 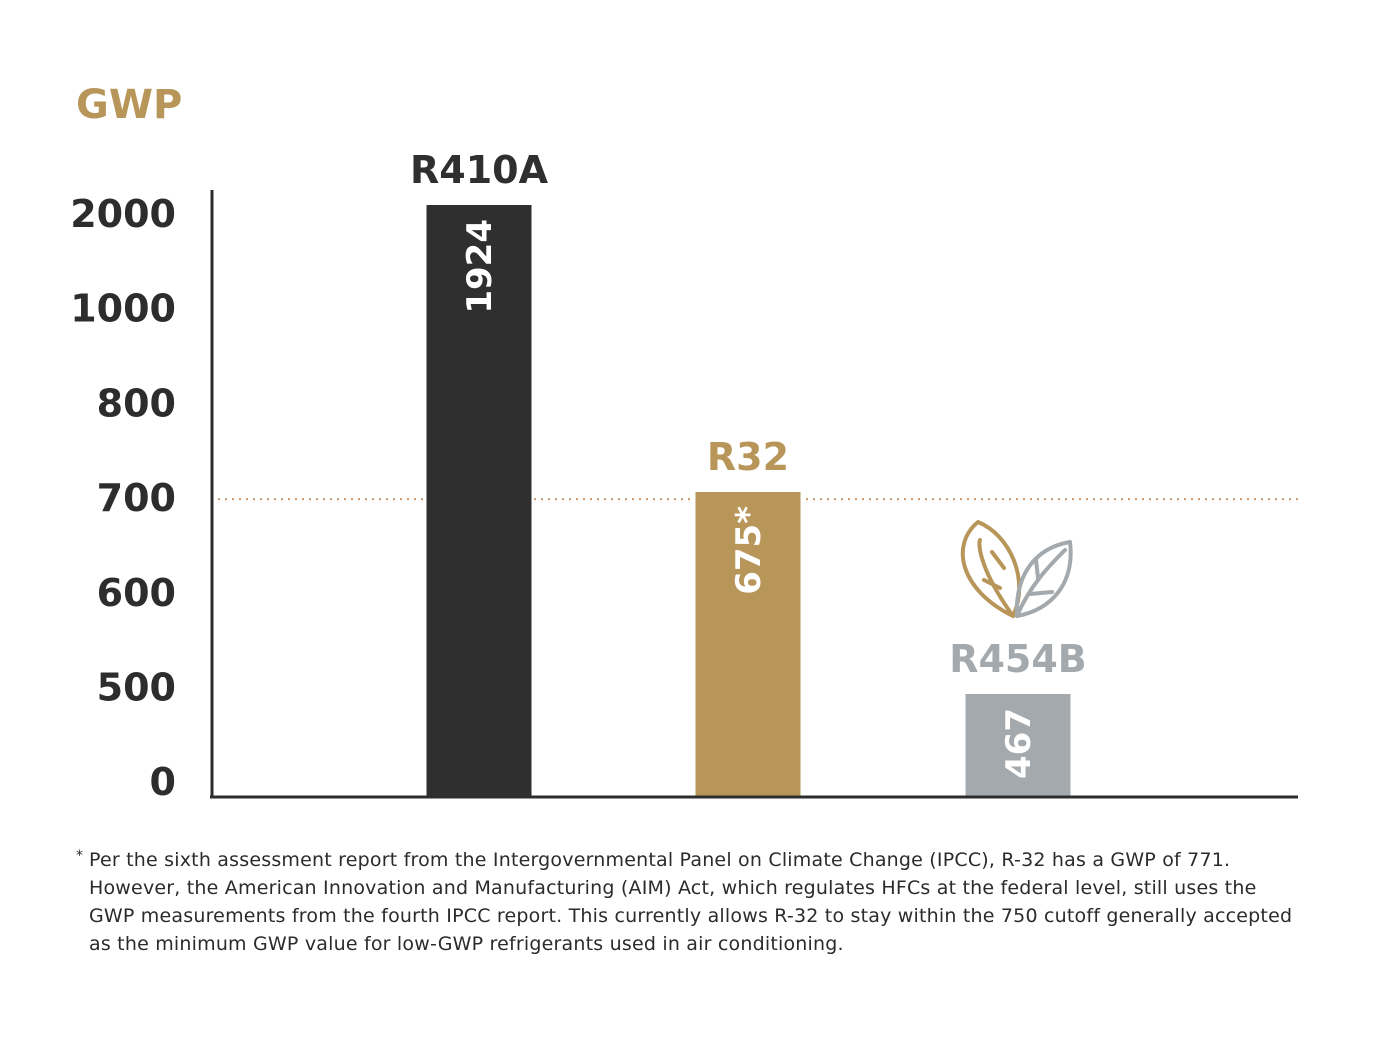 I want to click on y-tick-label: 2000, so click(x=123, y=214).